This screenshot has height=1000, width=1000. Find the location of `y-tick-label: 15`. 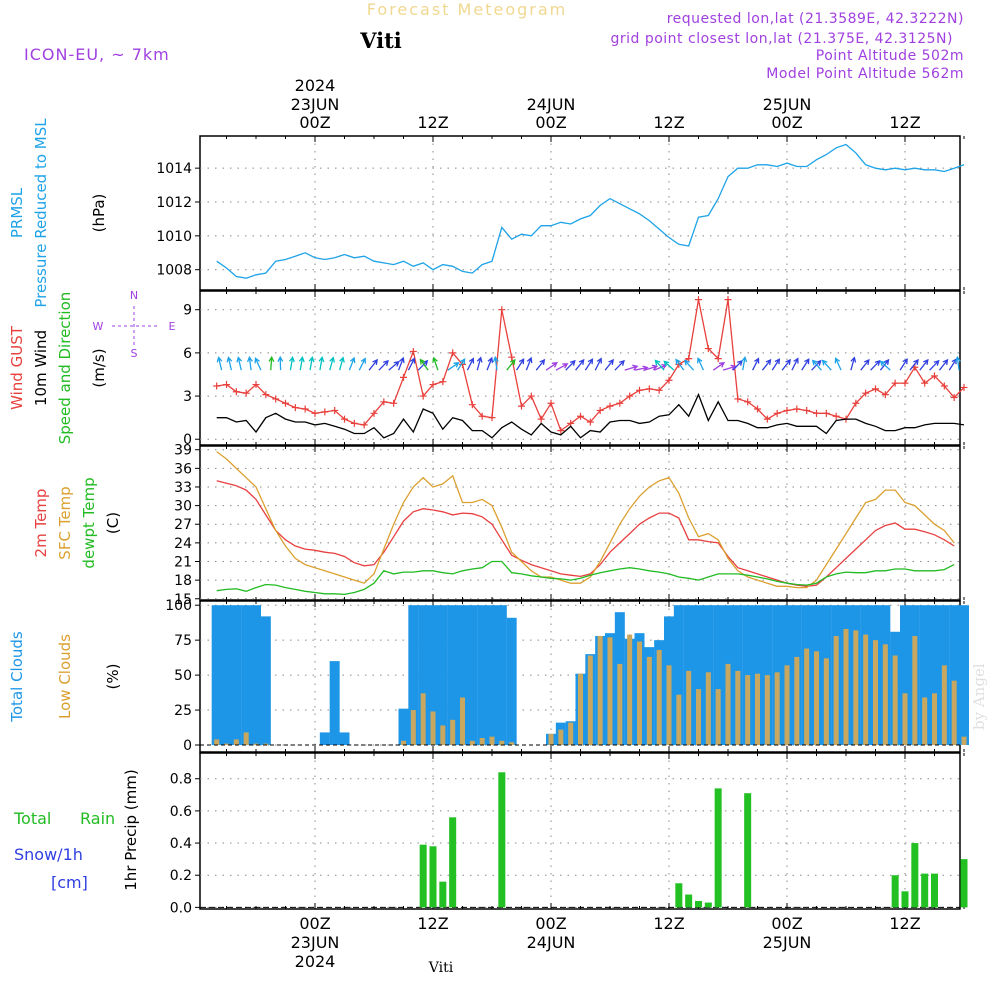

y-tick-label: 15 is located at coordinates (183, 600).